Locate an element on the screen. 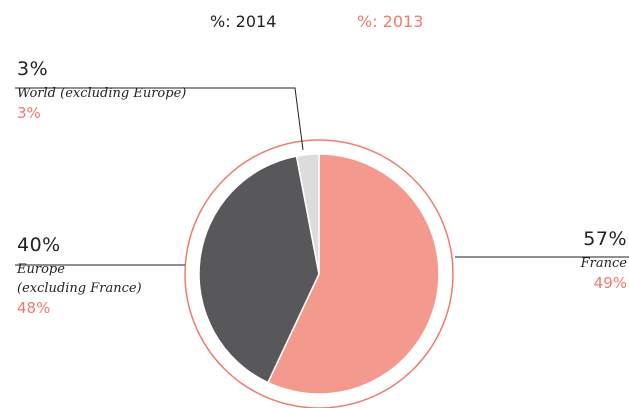  value-2013: 48% is located at coordinates (34, 308).